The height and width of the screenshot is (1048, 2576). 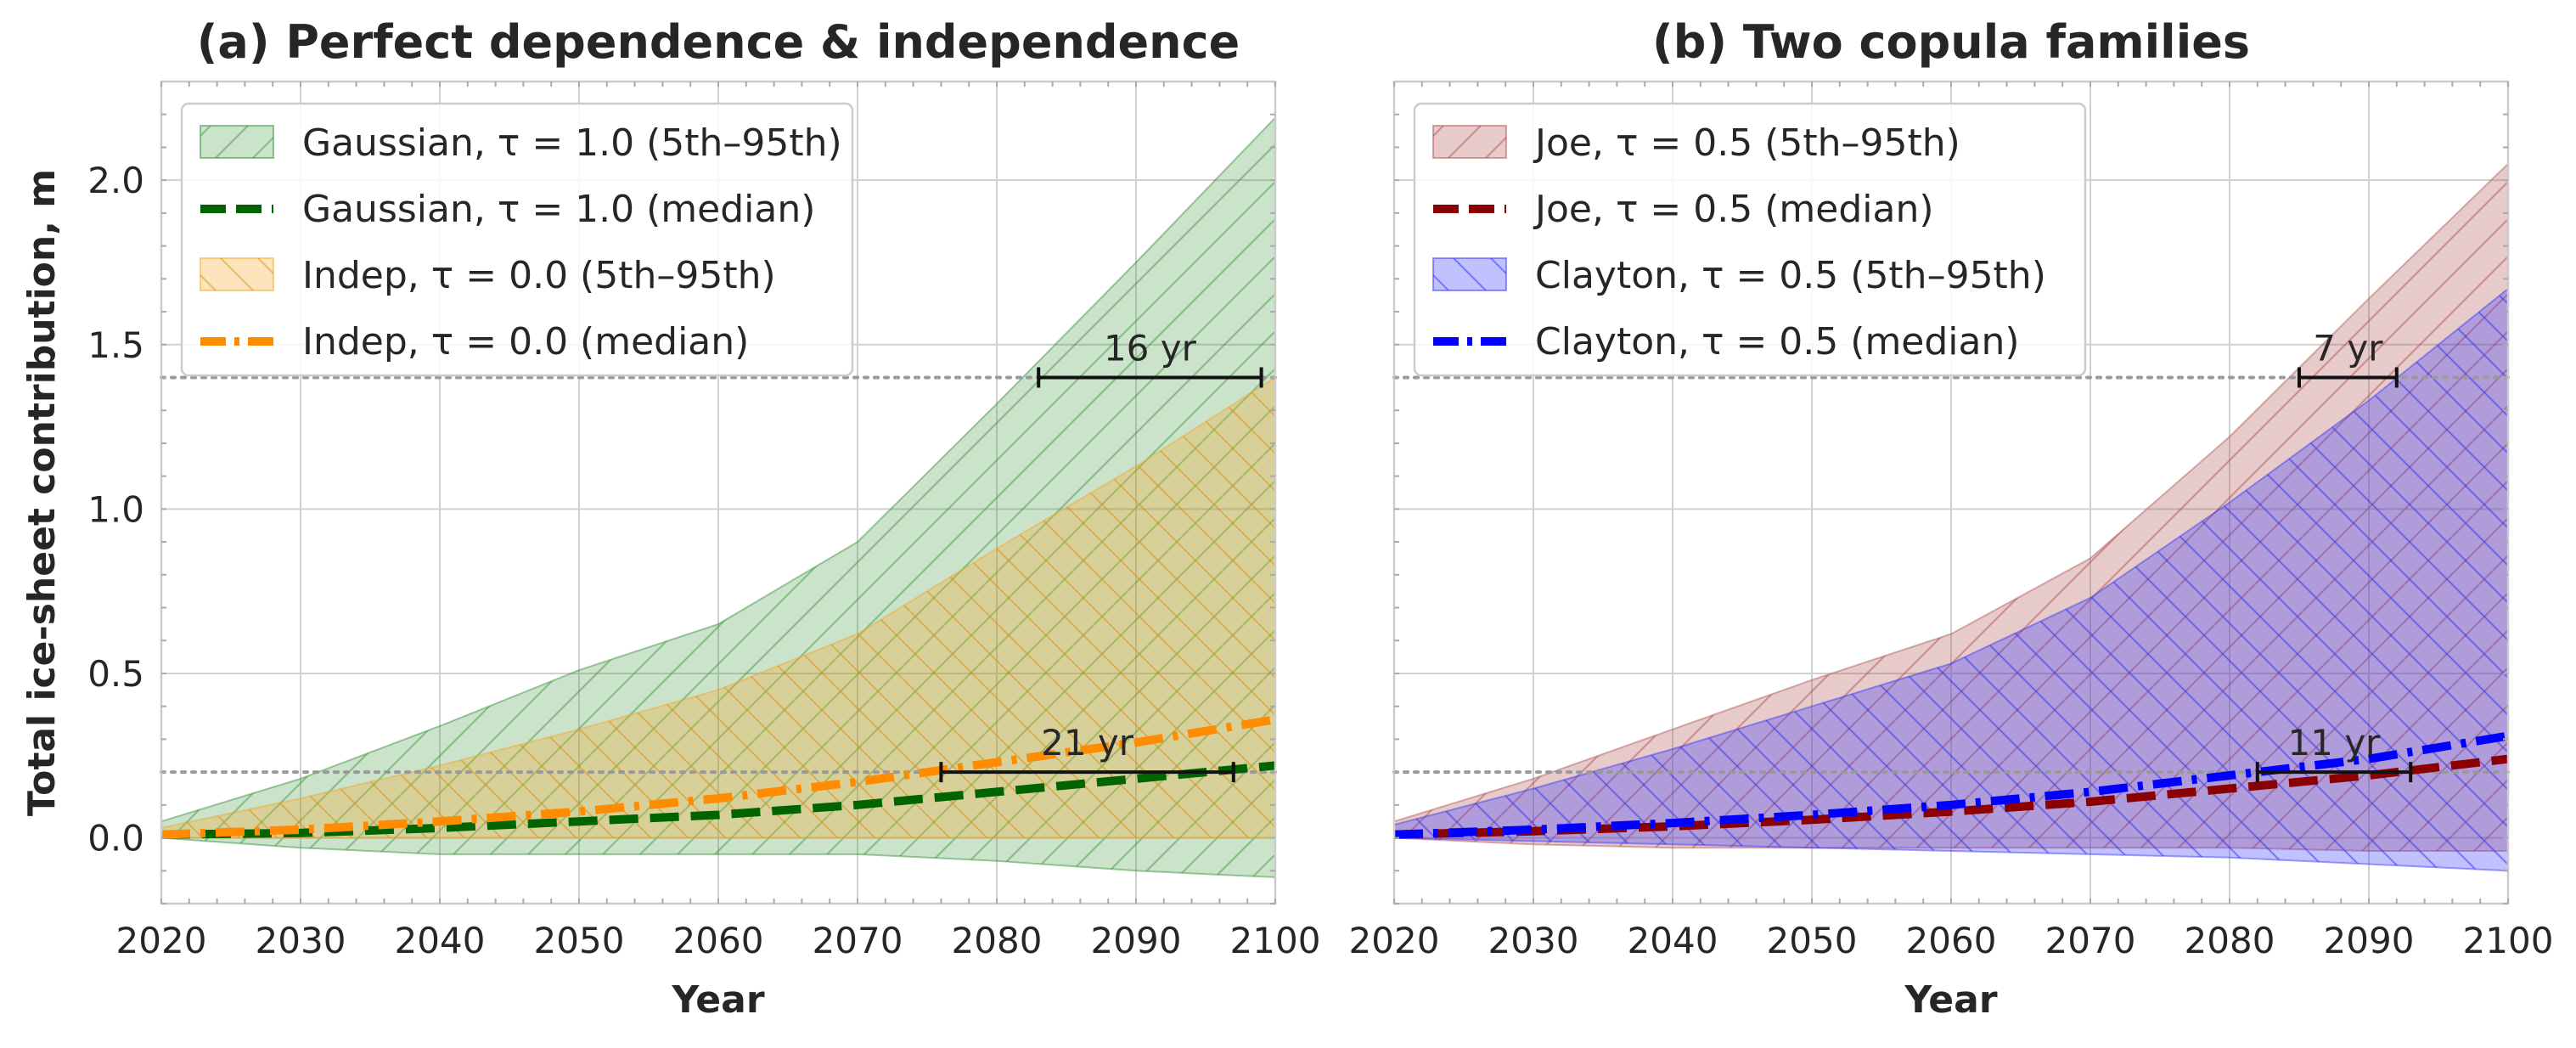 What do you see at coordinates (2335, 742) in the screenshot?
I see `panel-b-interval-label-1: 11 yr` at bounding box center [2335, 742].